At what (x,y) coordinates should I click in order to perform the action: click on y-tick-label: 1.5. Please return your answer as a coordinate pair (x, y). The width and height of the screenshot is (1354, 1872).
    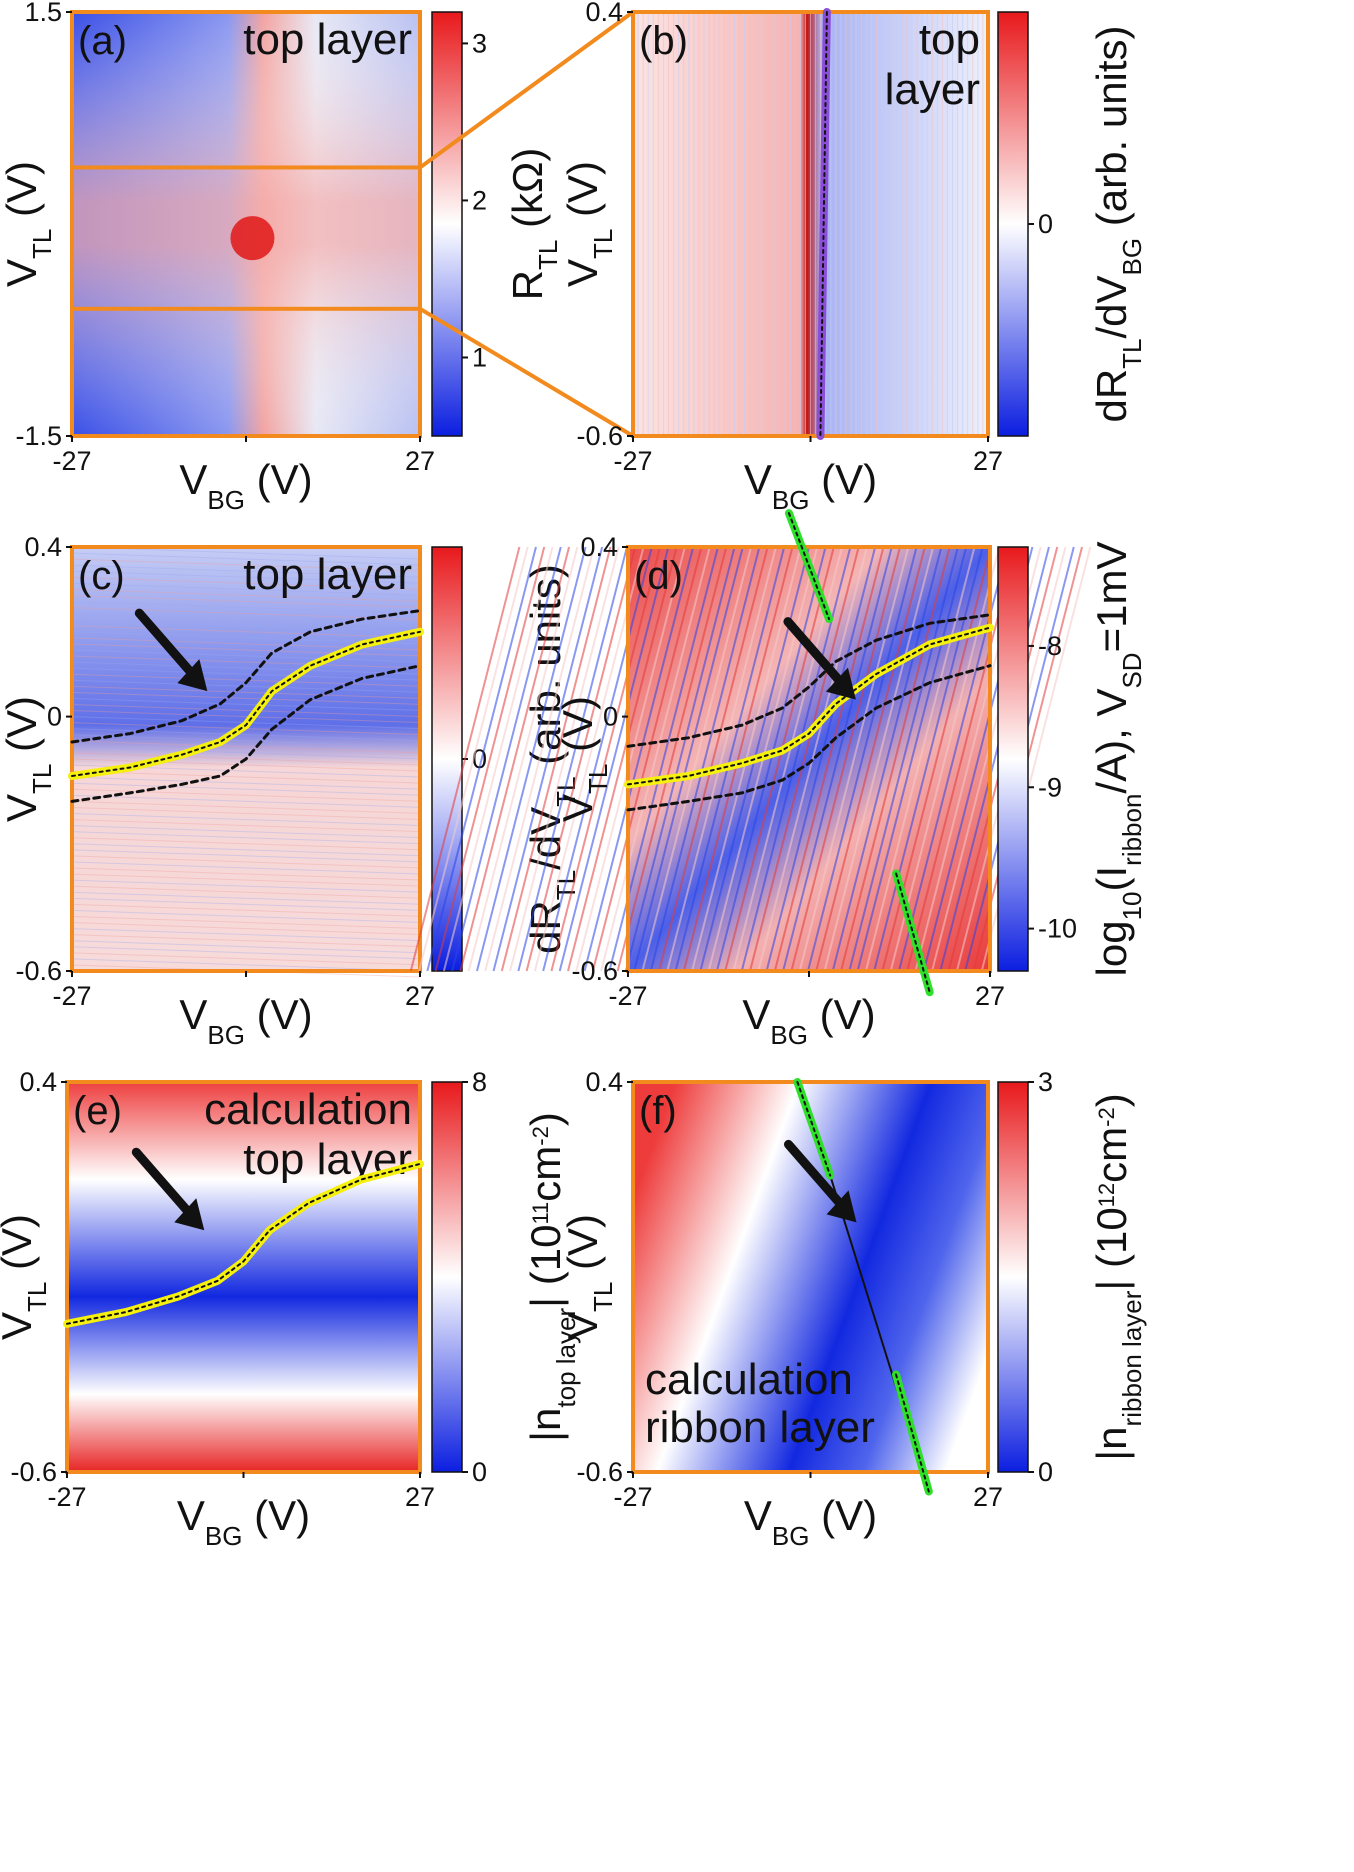
    Looking at the image, I should click on (43, 13).